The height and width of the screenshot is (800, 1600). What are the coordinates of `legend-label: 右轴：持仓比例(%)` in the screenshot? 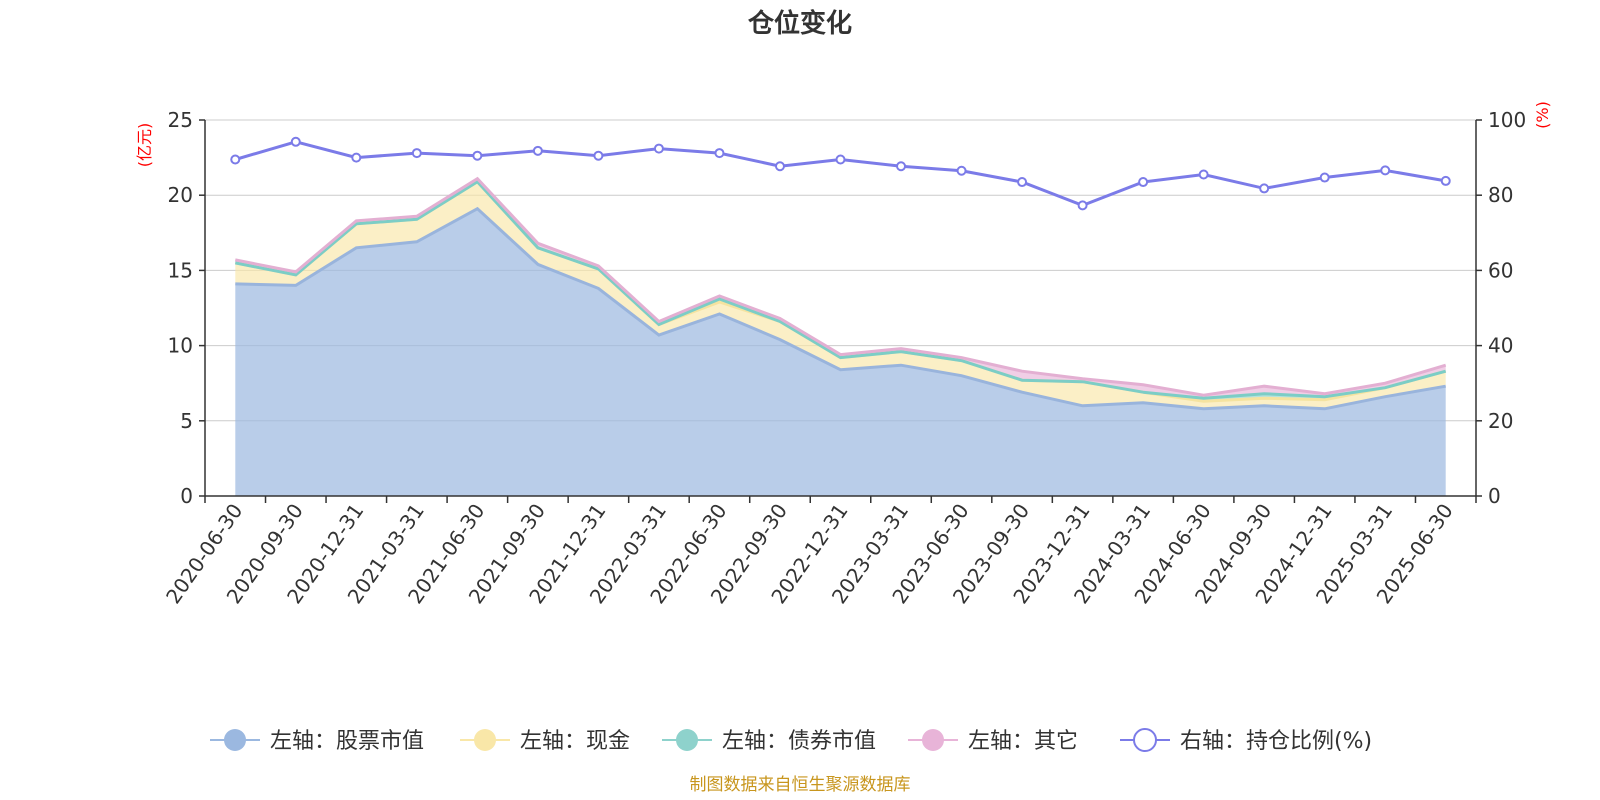 It's located at (1276, 741).